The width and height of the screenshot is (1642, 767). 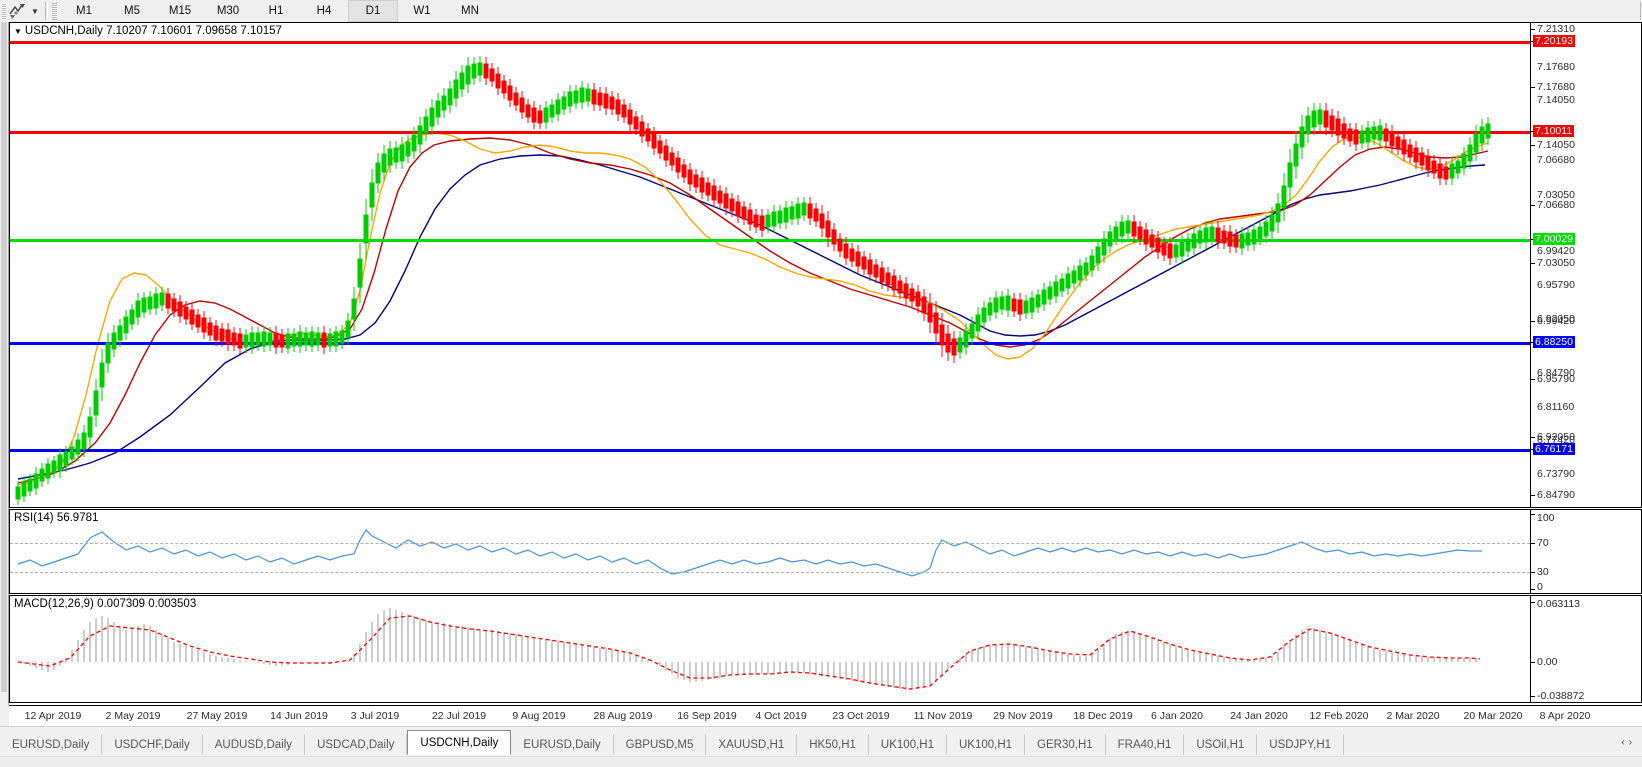 What do you see at coordinates (1641, 11) in the screenshot?
I see `toolbar-right-separator` at bounding box center [1641, 11].